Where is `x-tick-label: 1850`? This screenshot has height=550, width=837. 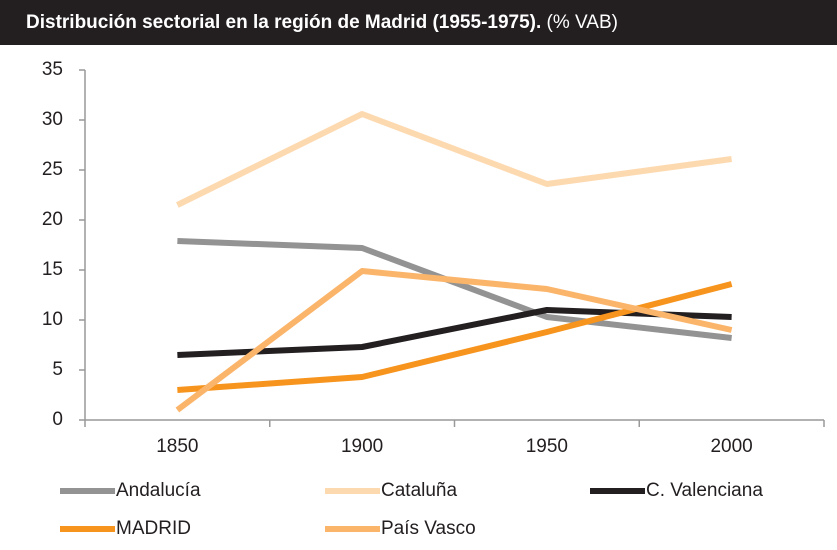
x-tick-label: 1850 is located at coordinates (177, 446).